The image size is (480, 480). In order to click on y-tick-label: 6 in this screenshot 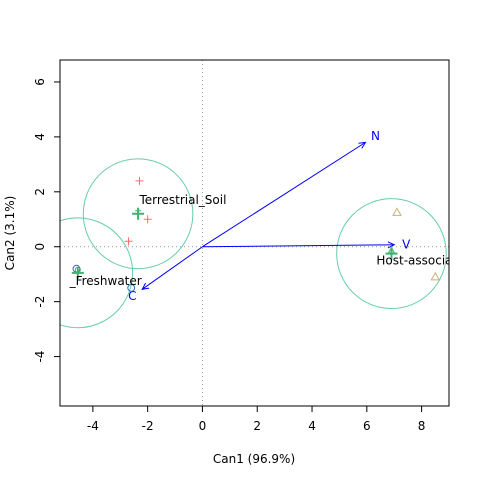, I will do `click(40, 82)`.